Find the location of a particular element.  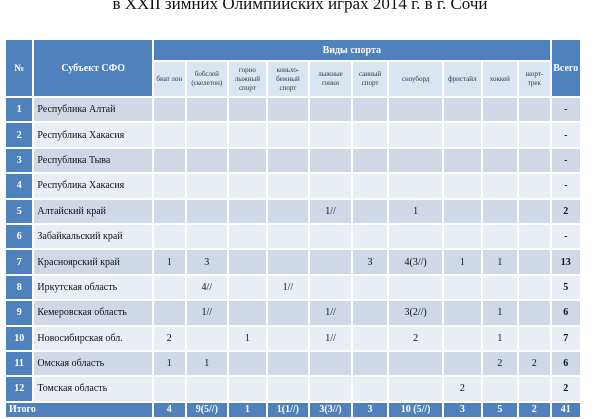

table-row: 1 Республика Алтай - is located at coordinates (293, 110).